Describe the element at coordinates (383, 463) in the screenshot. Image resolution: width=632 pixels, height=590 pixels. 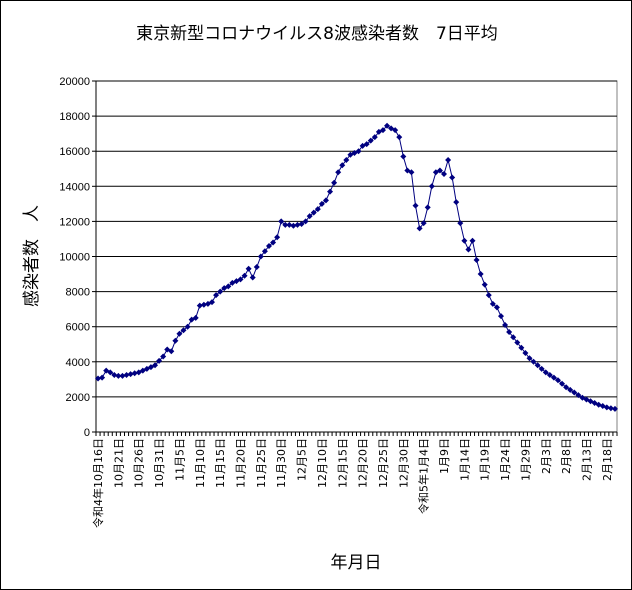
I see `x-tick-label: 12月25日` at that location.